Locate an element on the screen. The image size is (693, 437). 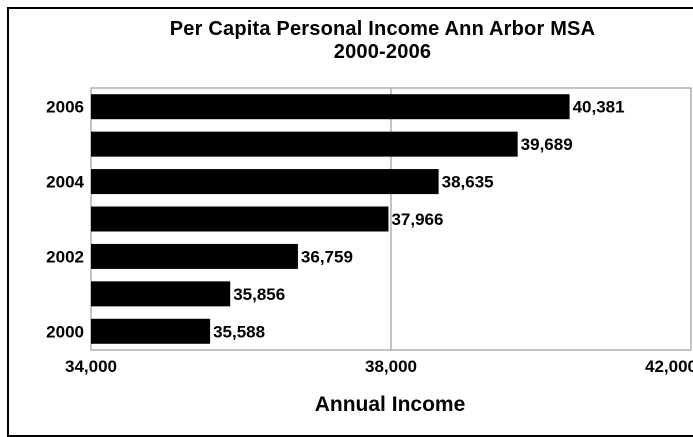
y-tick-label-2006: 2006 is located at coordinates (65, 107).